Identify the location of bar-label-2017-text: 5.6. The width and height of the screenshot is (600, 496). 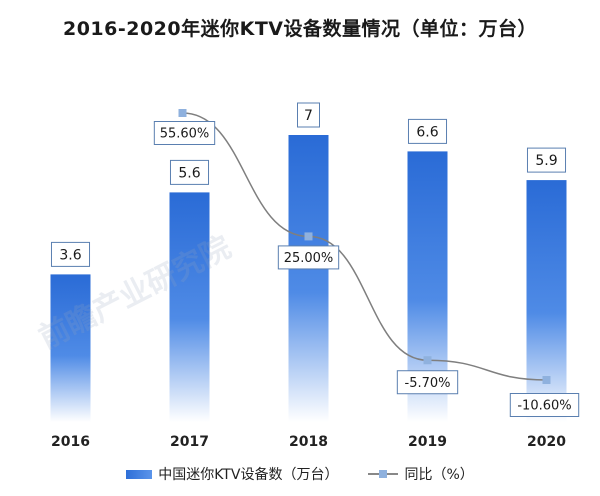
(189, 173).